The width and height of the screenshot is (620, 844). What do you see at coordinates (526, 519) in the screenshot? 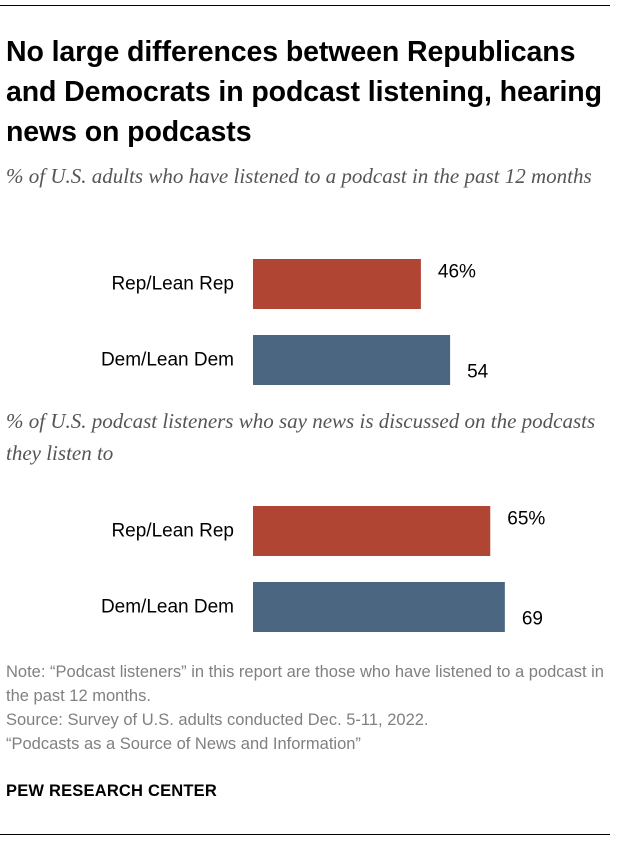
I see `value-label: 65%` at bounding box center [526, 519].